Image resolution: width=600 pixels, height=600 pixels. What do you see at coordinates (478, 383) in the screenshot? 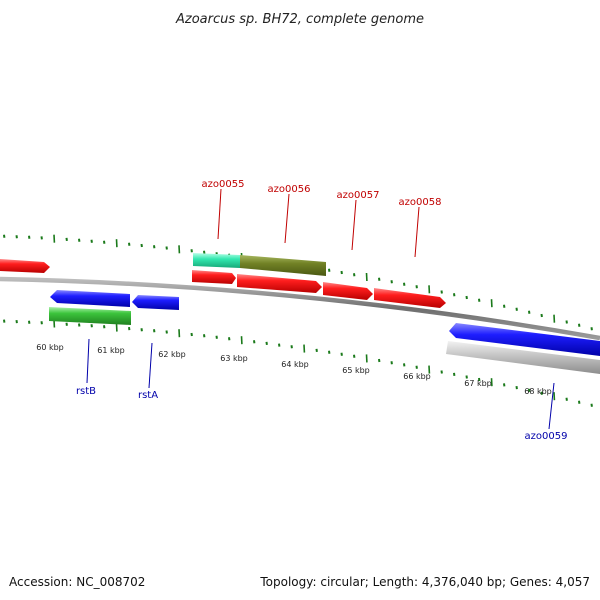
I see `scale-label: 67 kbp` at bounding box center [478, 383].